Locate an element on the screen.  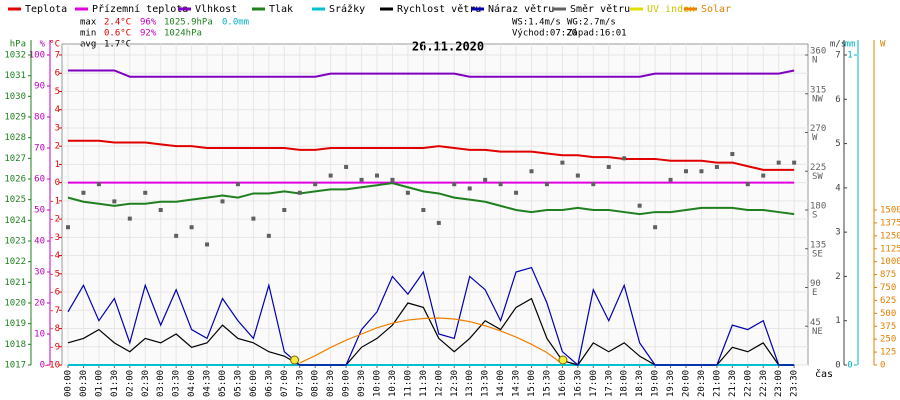
legend-label: Směr větru is located at coordinates (600, 9).